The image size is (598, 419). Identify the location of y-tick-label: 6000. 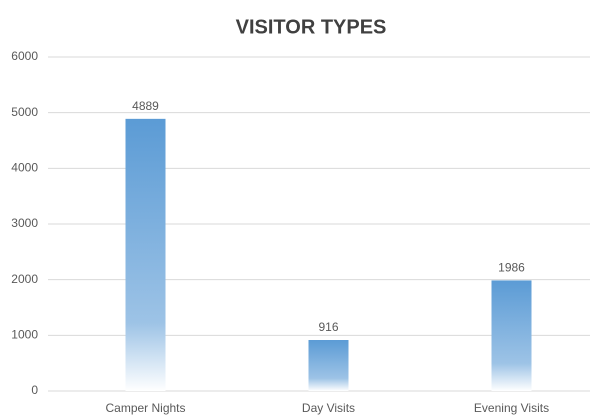
(24, 56).